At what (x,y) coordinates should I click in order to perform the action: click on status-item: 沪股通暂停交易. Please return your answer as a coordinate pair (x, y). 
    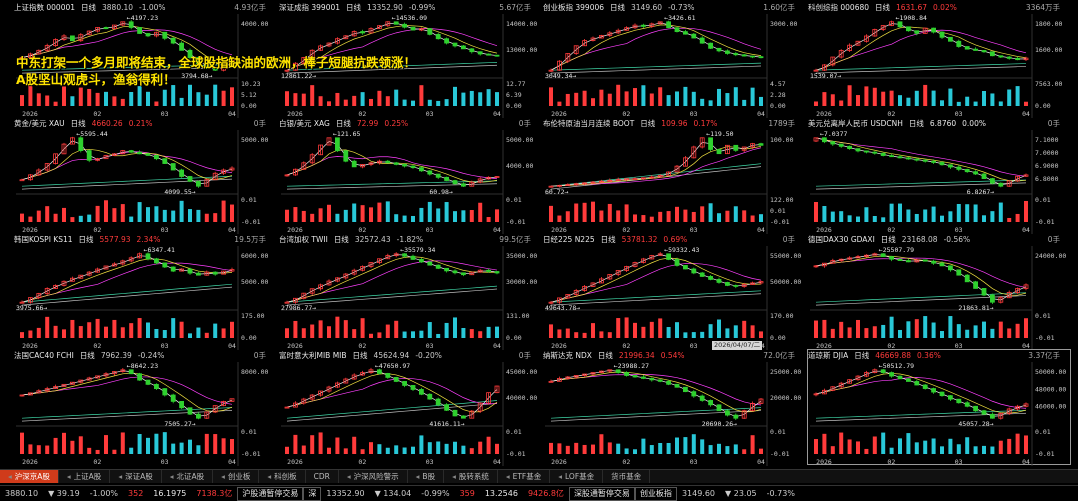
    Looking at the image, I should click on (270, 493).